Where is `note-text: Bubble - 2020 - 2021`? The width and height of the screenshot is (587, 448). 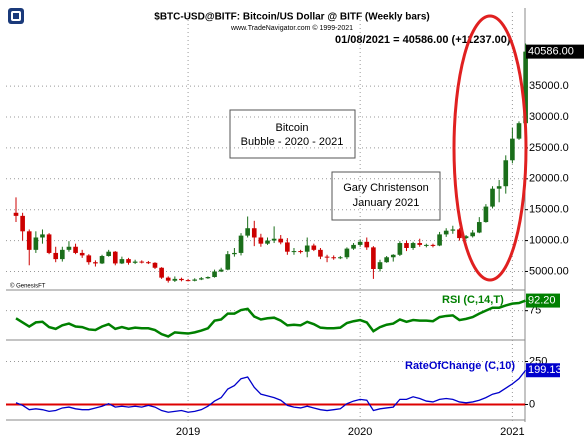
note-text: Bubble - 2020 - 2021 is located at coordinates (292, 142).